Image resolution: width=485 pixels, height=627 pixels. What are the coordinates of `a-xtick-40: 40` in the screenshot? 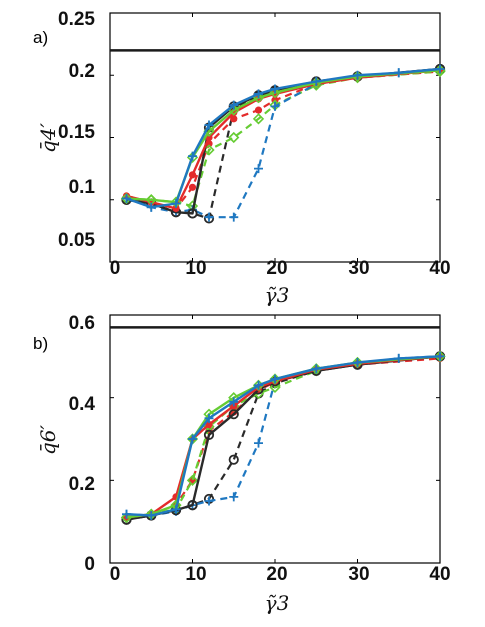 It's located at (439, 268).